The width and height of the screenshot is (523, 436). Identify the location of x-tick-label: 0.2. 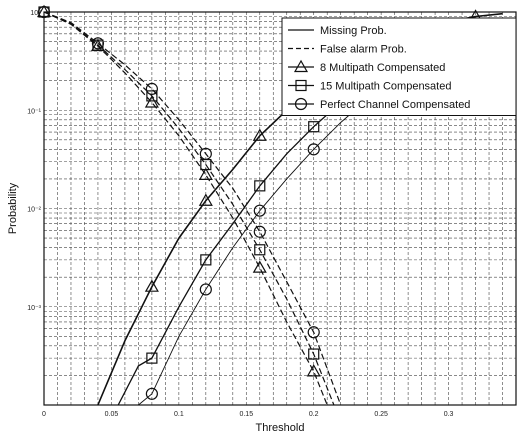
(314, 414).